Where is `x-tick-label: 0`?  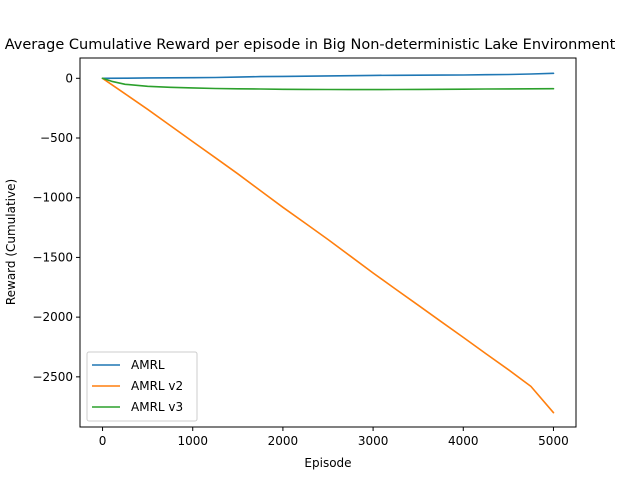 x-tick-label: 0 is located at coordinates (103, 441).